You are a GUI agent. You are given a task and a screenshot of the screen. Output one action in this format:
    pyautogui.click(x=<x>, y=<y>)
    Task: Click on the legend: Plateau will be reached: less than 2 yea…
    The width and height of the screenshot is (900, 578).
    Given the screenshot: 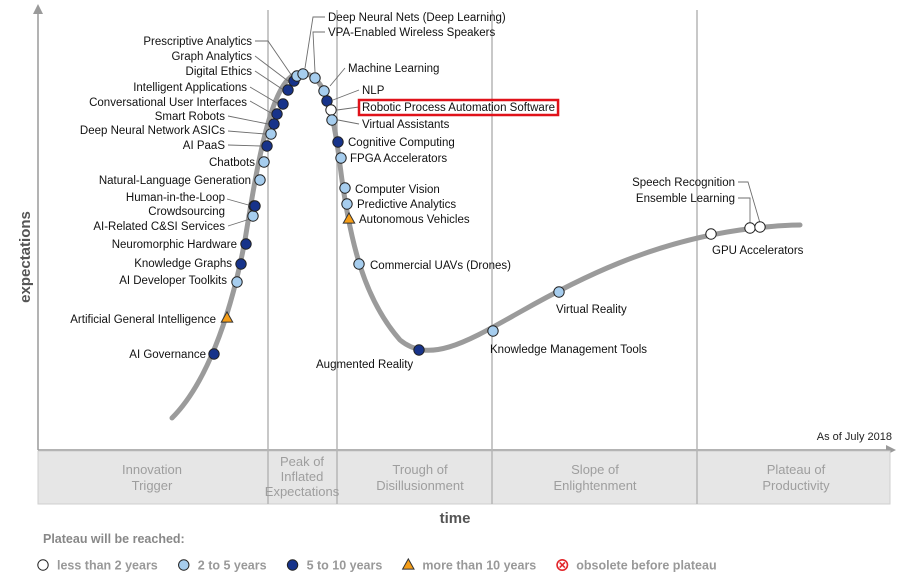 What is the action you would take?
    pyautogui.click(x=377, y=552)
    